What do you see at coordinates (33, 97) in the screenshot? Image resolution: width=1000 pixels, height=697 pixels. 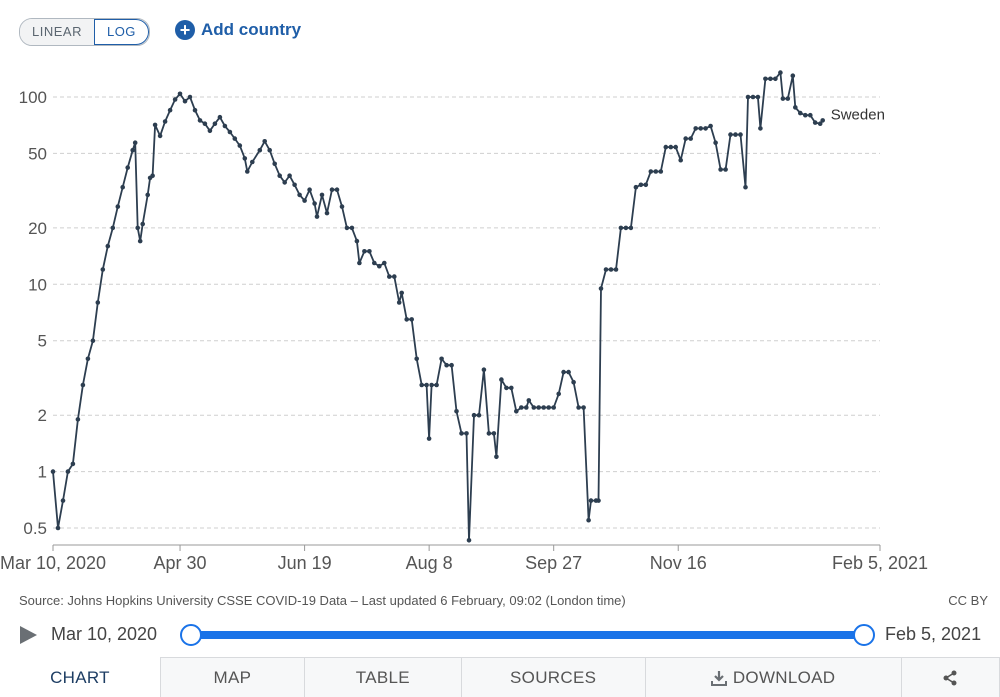 I see `y-tick-label: 100` at bounding box center [33, 97].